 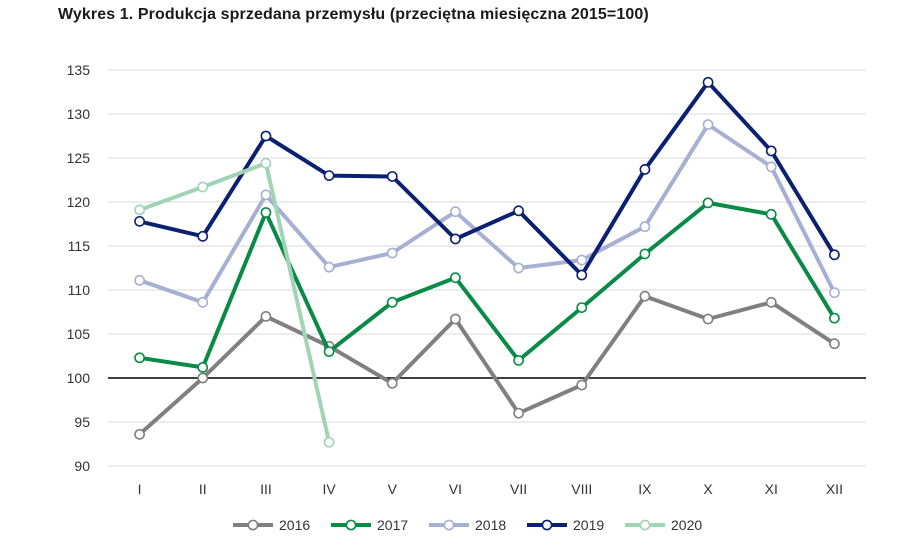 I want to click on legend-label-2019: 2019, so click(x=588, y=525).